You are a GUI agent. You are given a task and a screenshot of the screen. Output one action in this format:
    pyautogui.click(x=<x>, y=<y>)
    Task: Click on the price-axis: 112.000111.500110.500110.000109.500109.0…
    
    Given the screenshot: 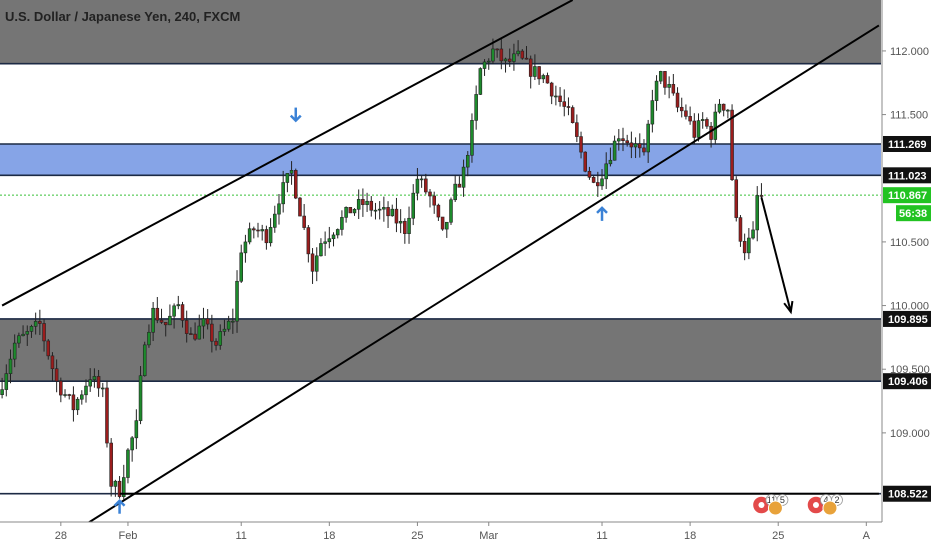 What is the action you would take?
    pyautogui.click(x=906, y=275)
    